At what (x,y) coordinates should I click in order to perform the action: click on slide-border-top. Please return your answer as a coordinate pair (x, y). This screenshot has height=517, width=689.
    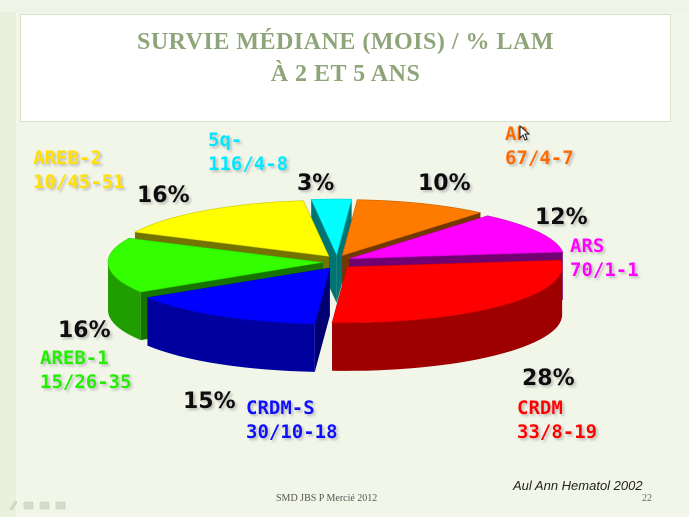
    Looking at the image, I should click on (344, 6).